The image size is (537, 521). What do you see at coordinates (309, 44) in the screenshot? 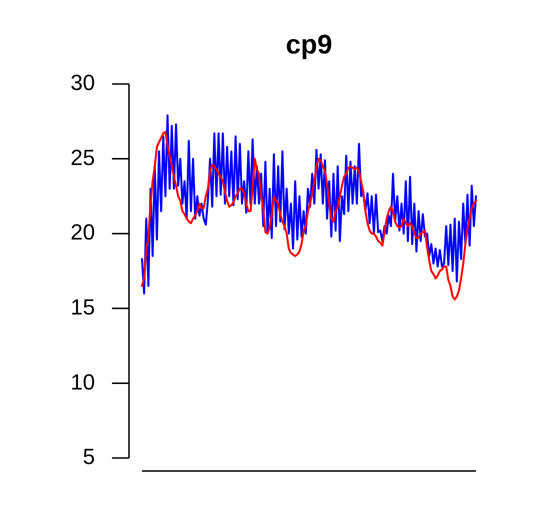
I see `chart-title: cp9` at bounding box center [309, 44].